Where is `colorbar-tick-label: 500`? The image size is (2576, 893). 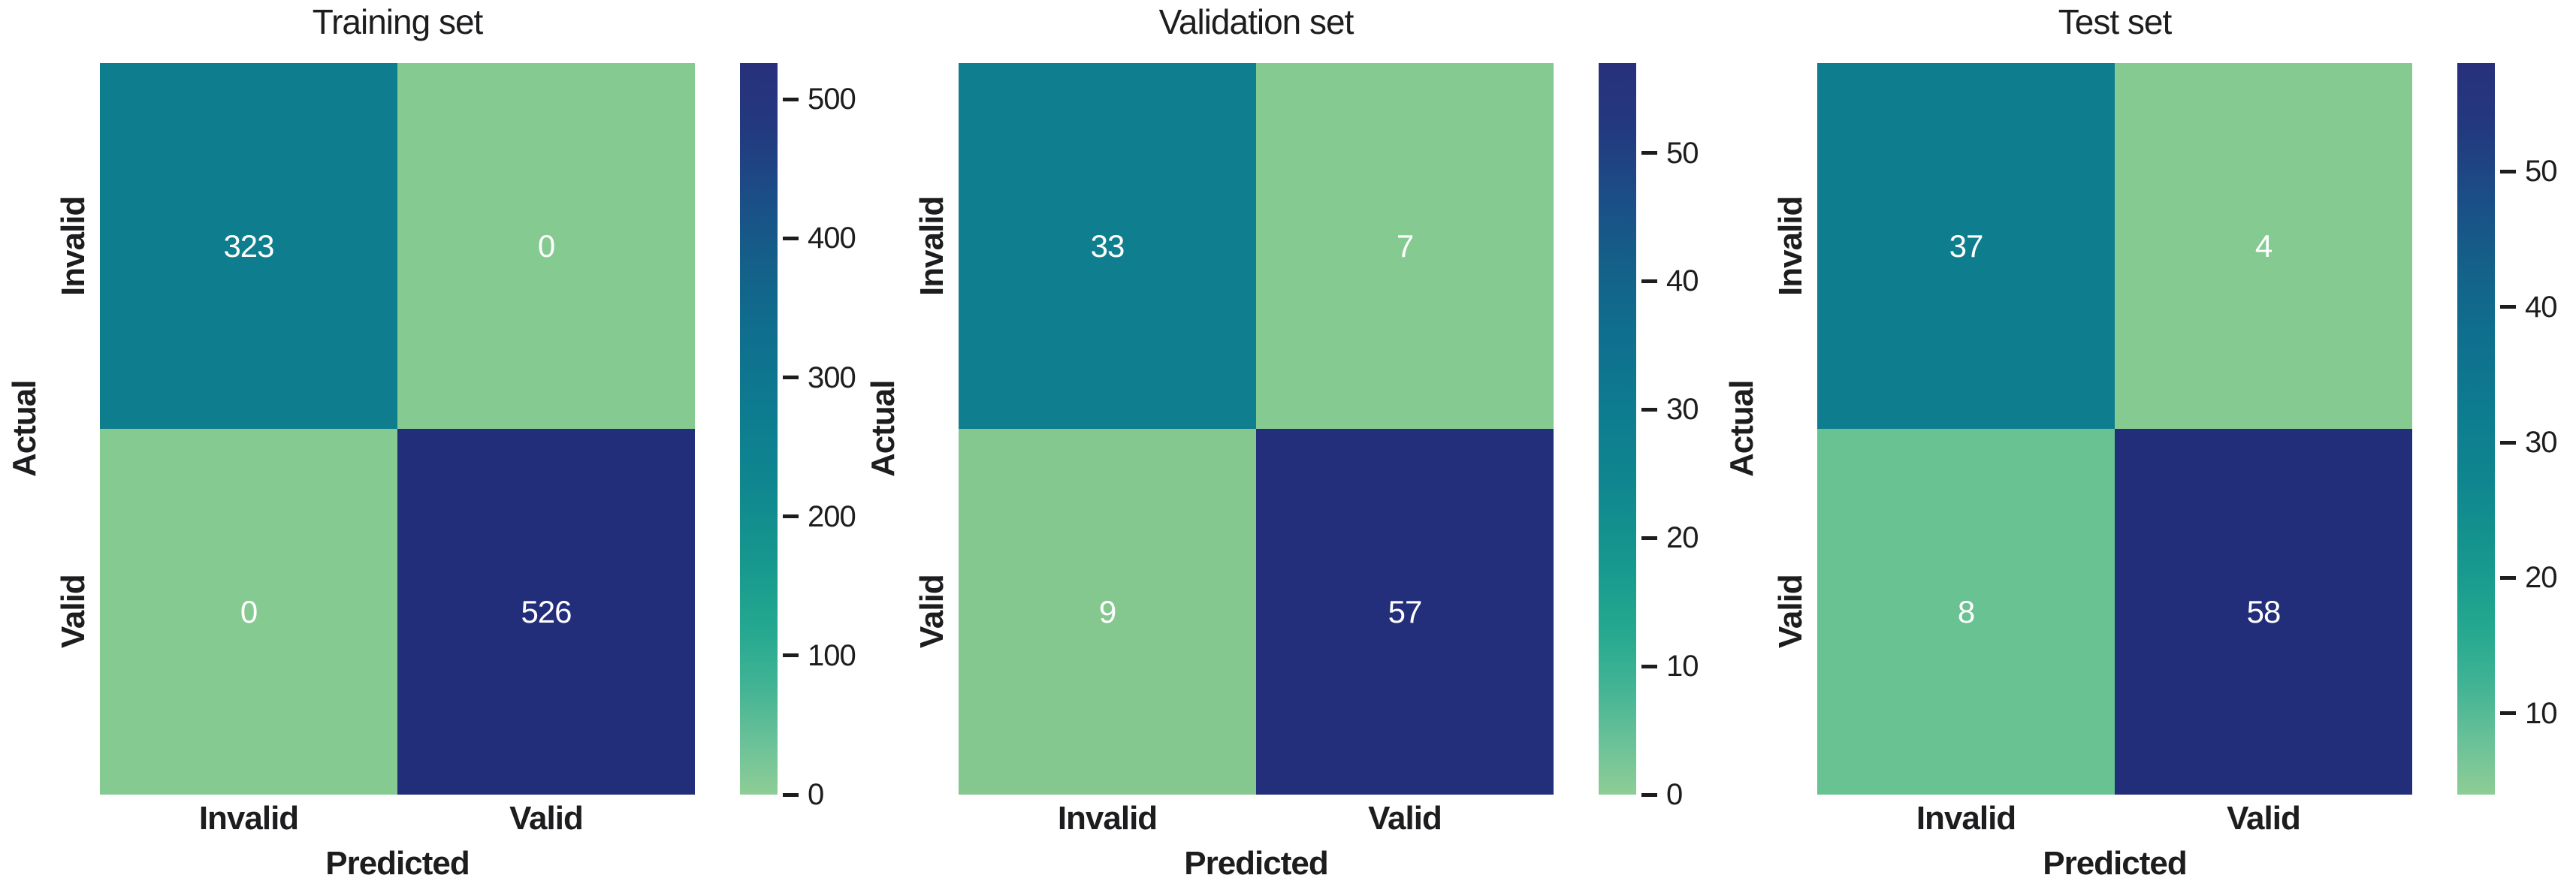
colorbar-tick-label: 500 is located at coordinates (832, 99).